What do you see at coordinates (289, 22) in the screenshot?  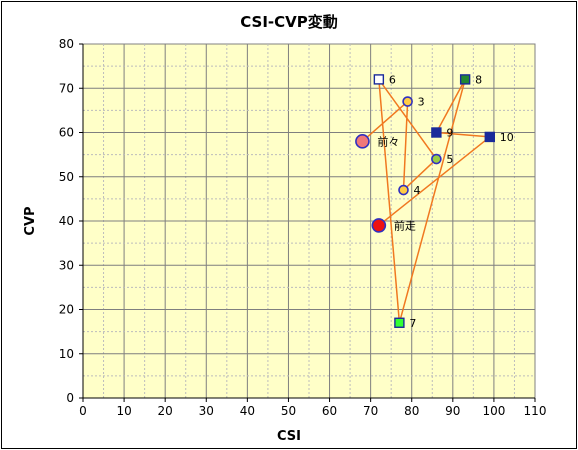 I see `chart-title: CSI-CVP変動` at bounding box center [289, 22].